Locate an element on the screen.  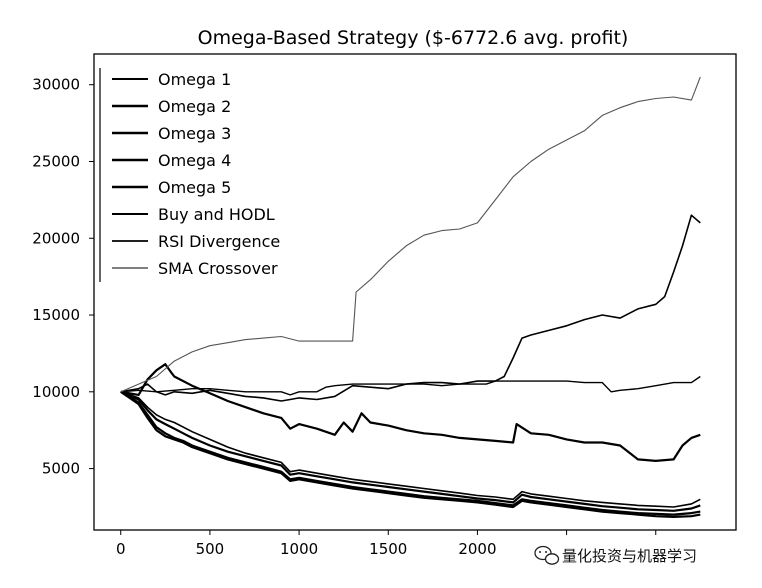
legend-label: Omega 3 is located at coordinates (194, 133).